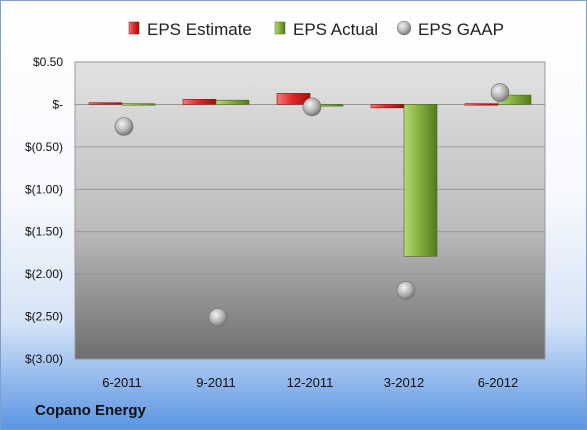  I want to click on y-tick-label: $(3.00), so click(44, 359).